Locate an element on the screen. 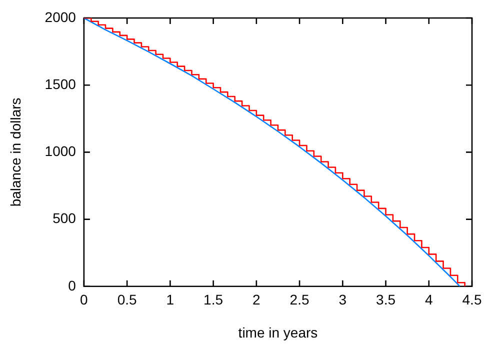 The height and width of the screenshot is (350, 500). y-axis-title: balance in dollars is located at coordinates (15, 152).